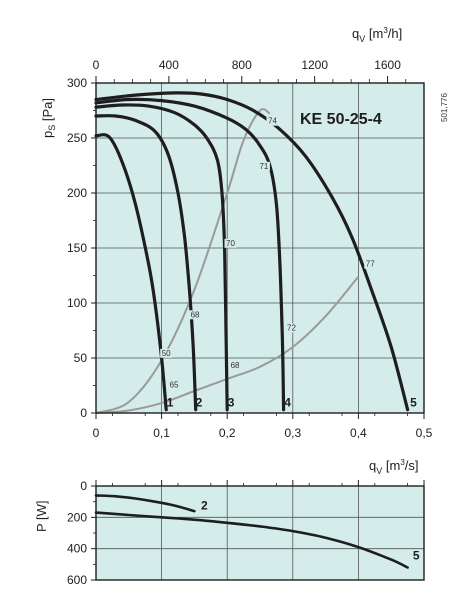 This screenshot has height=600, width=454. What do you see at coordinates (341, 119) in the screenshot?
I see `model-title: KE 50-25-4` at bounding box center [341, 119].